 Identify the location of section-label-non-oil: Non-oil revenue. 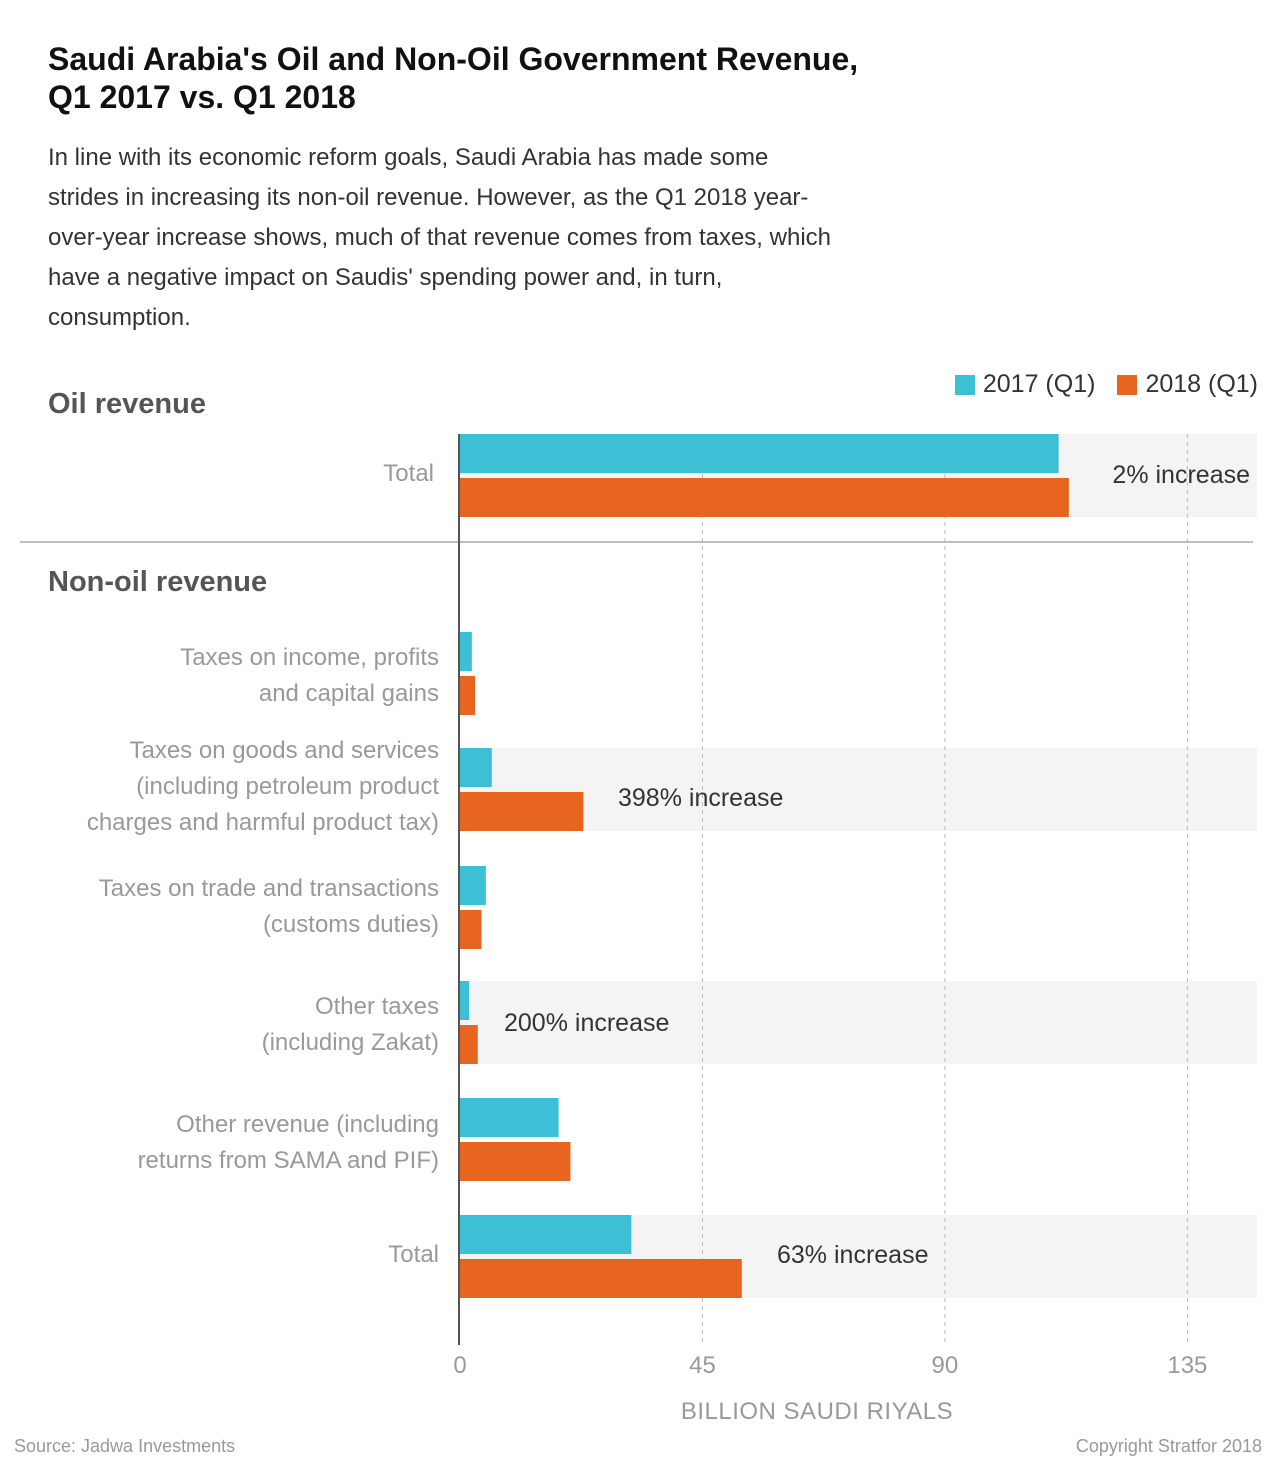
(158, 582).